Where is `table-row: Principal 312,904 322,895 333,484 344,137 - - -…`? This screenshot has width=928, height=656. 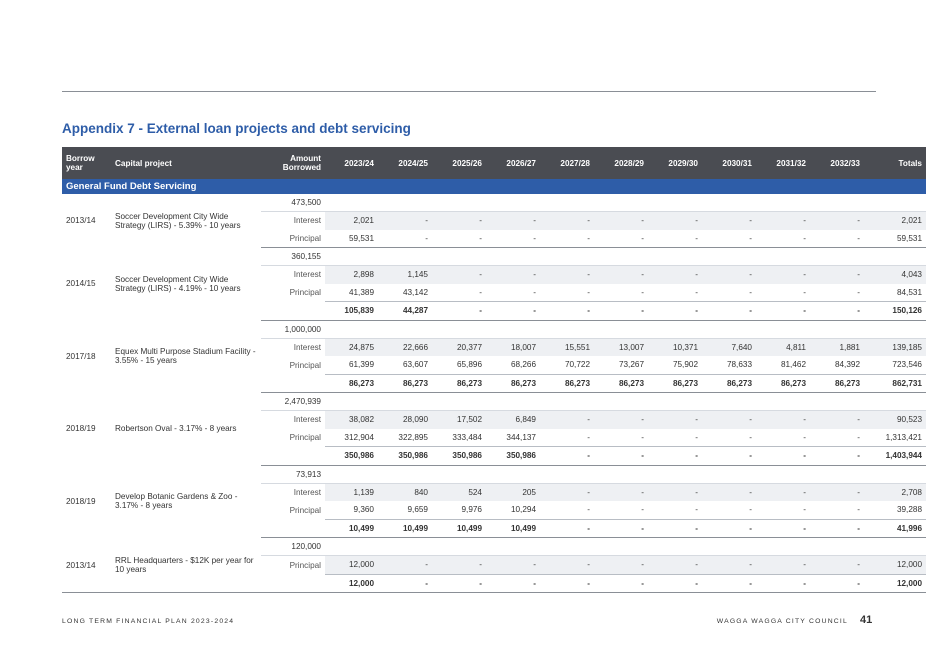 table-row: Principal 312,904 322,895 333,484 344,137 - - -… is located at coordinates (494, 438).